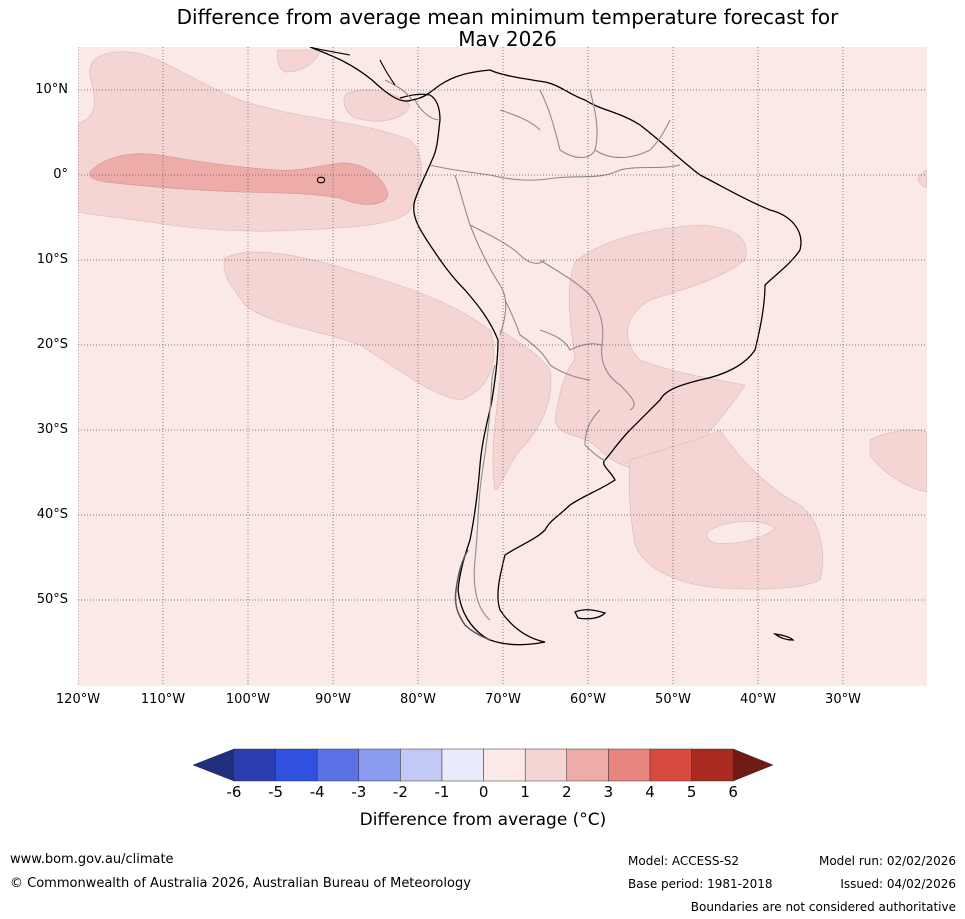 The image size is (965, 919). Describe the element at coordinates (483, 820) in the screenshot. I see `colorbar-label: Difference from average (°C)` at that location.